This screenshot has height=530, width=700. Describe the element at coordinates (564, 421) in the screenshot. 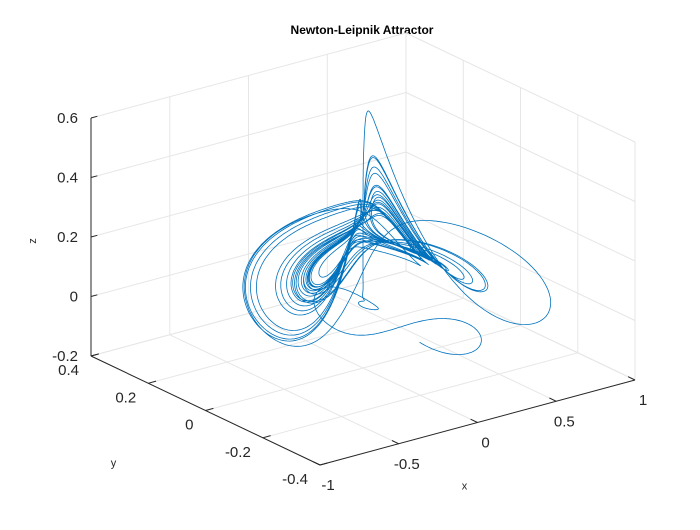

I see `x-tick-label: 0.5` at that location.